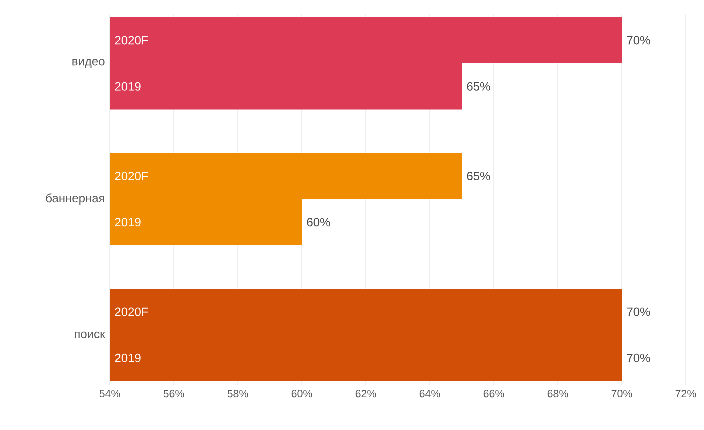 The width and height of the screenshot is (704, 430). Describe the element at coordinates (75, 199) in the screenshot. I see `y-tick-label: баннерная` at that location.